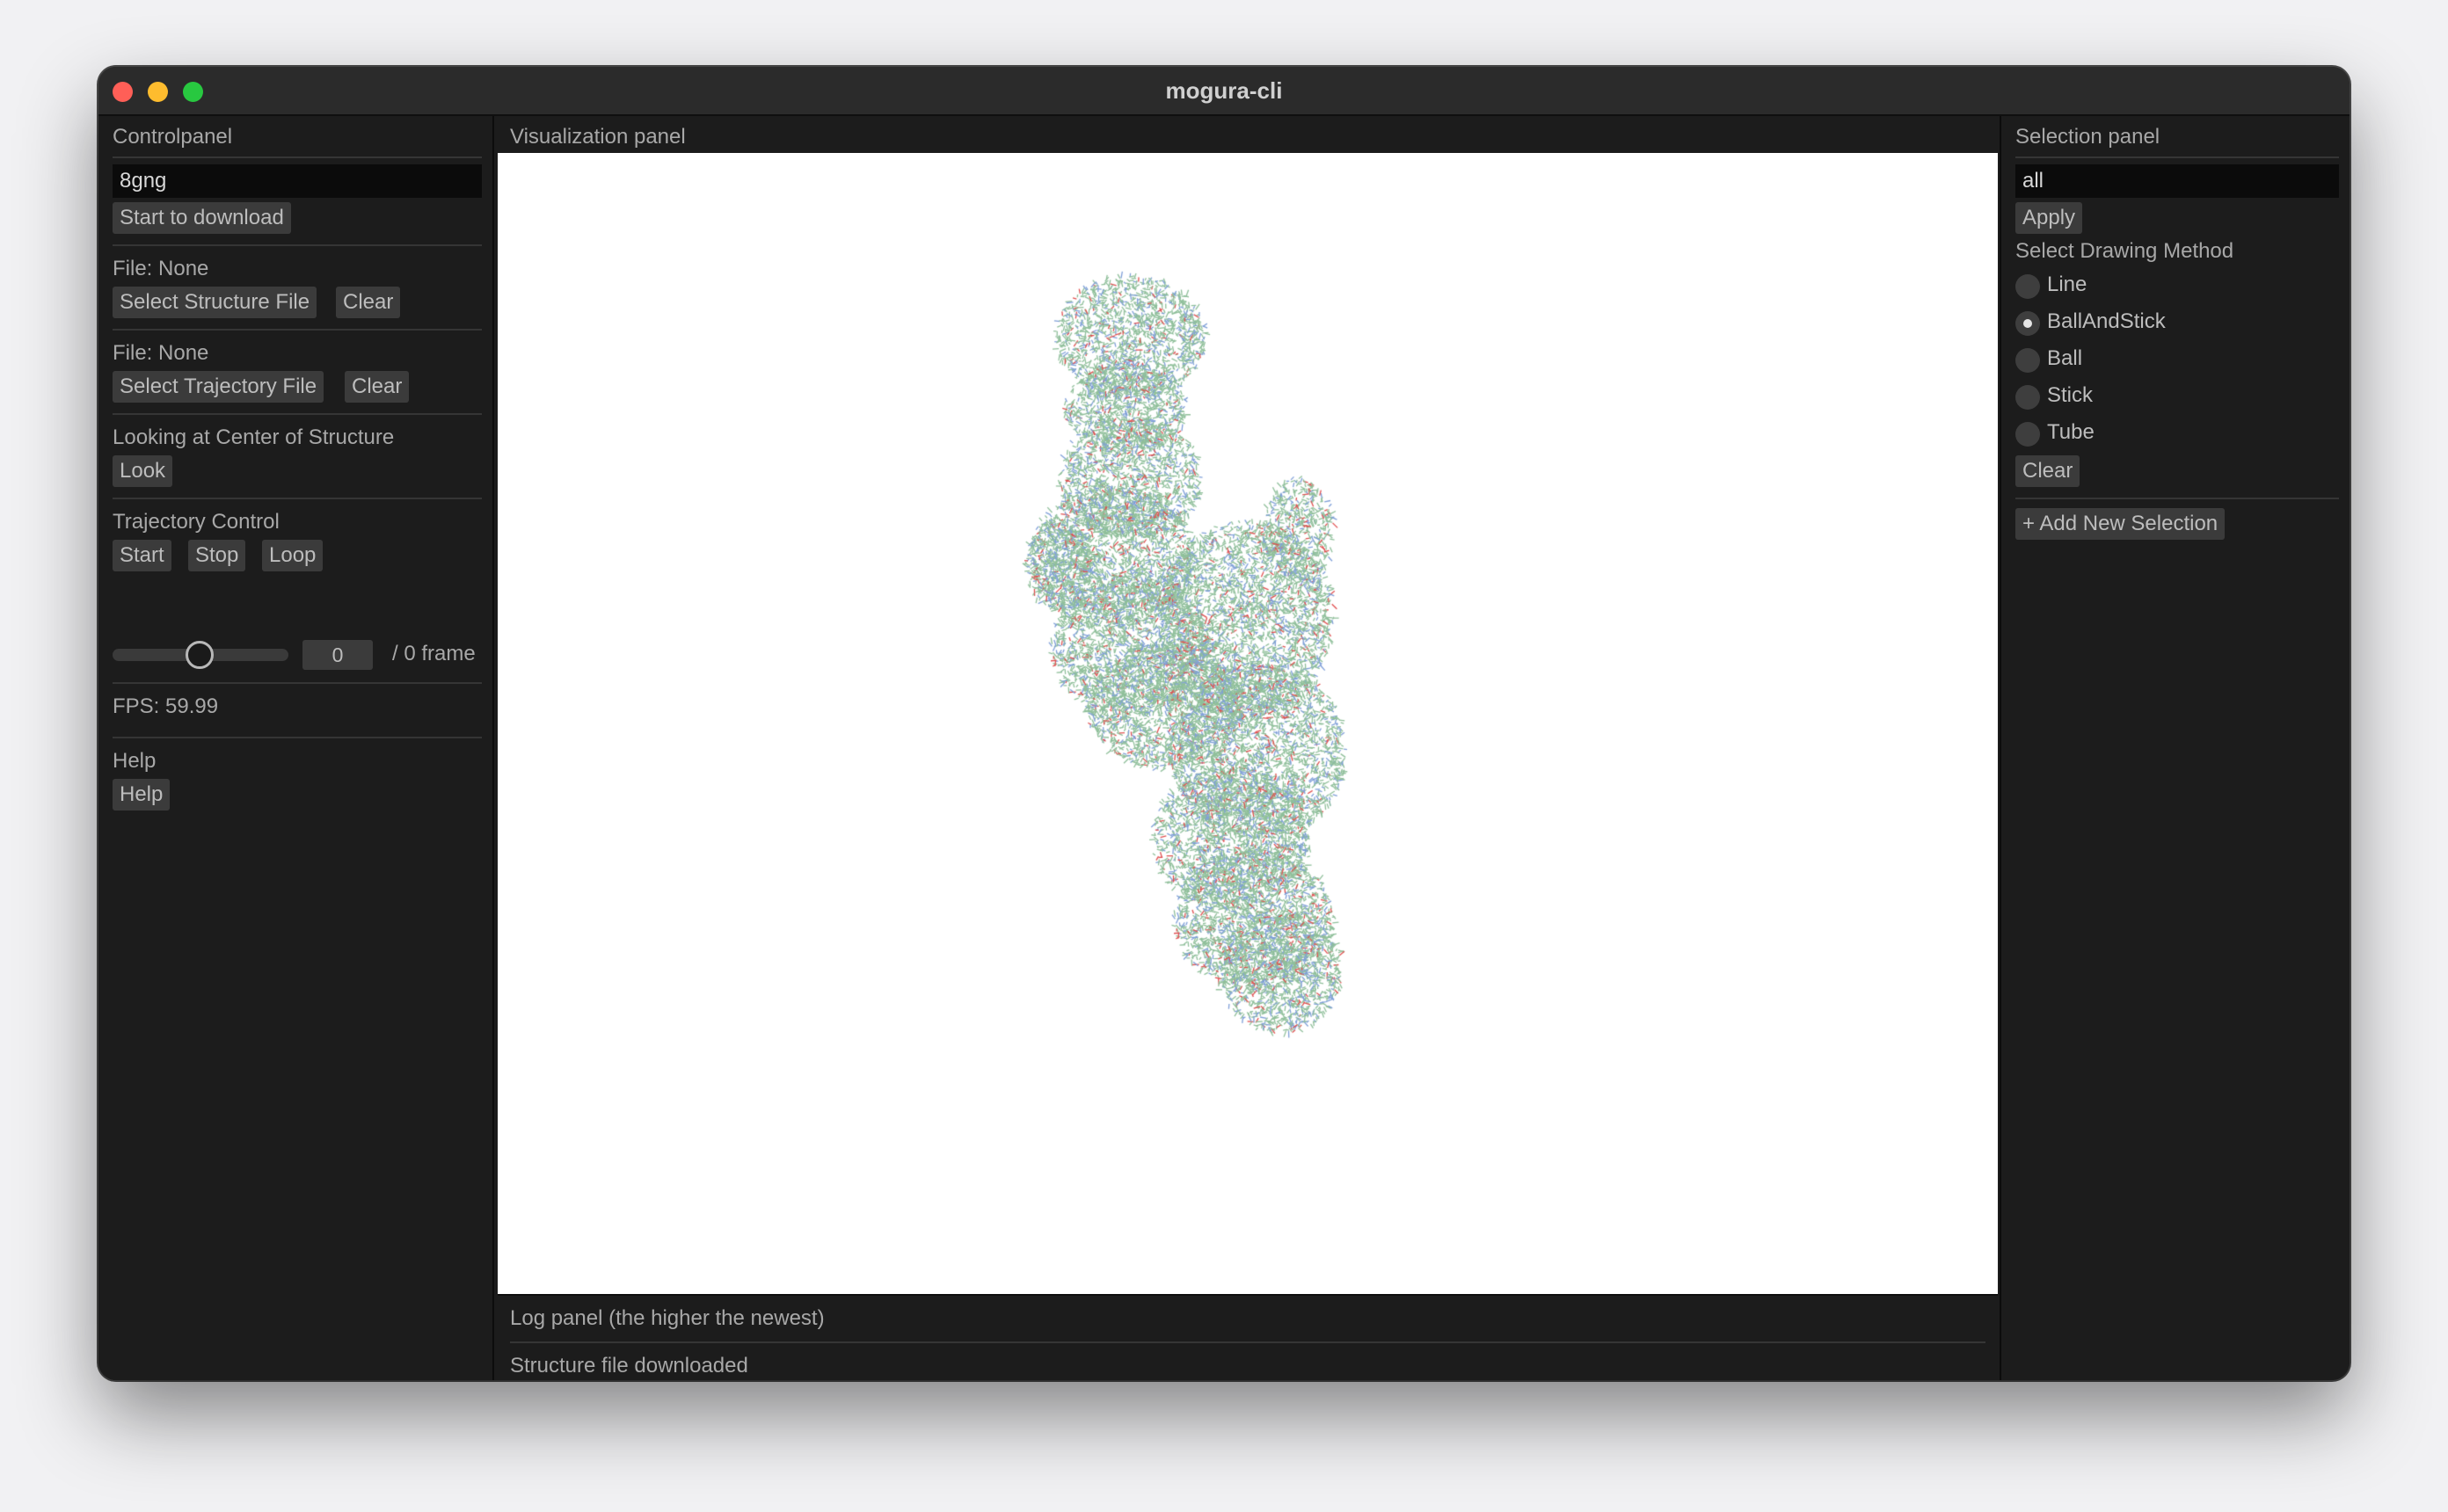 Image resolution: width=2448 pixels, height=1512 pixels. I want to click on radio-ball-label: Ball, so click(2065, 358).